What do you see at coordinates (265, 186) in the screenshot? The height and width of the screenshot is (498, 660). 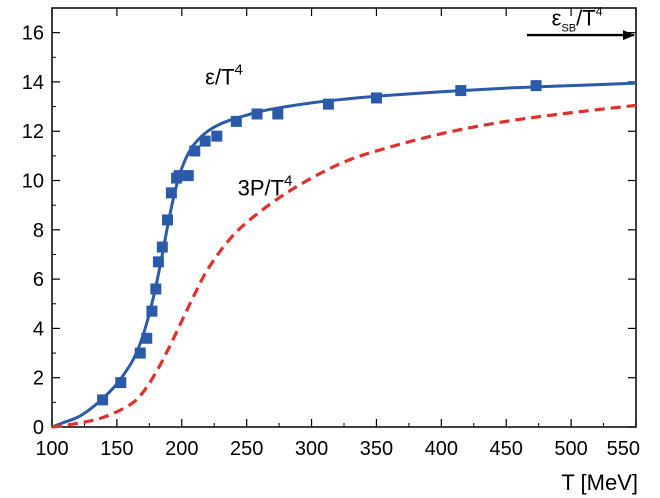 I see `pressure-label: 3P/T4` at bounding box center [265, 186].